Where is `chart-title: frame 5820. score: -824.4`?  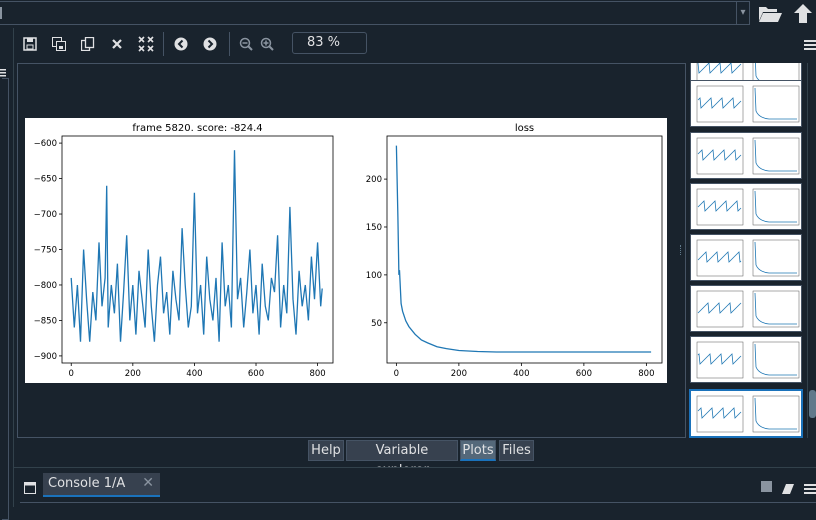 chart-title: frame 5820. score: -824.4 is located at coordinates (197, 128).